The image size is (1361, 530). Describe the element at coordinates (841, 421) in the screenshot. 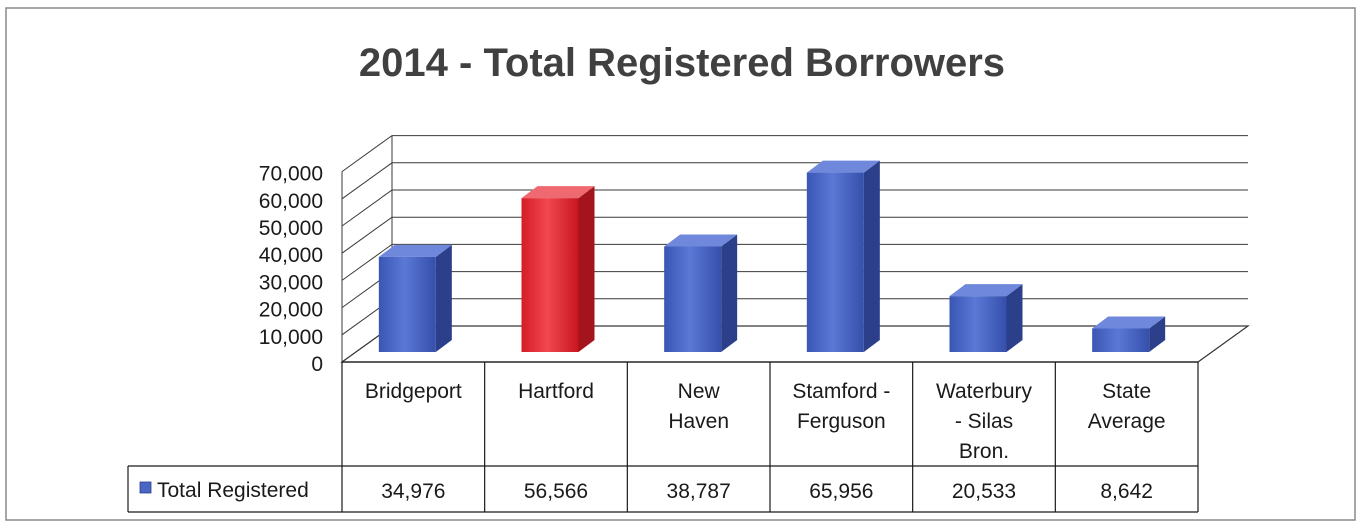

I see `category-label: Ferguson` at that location.